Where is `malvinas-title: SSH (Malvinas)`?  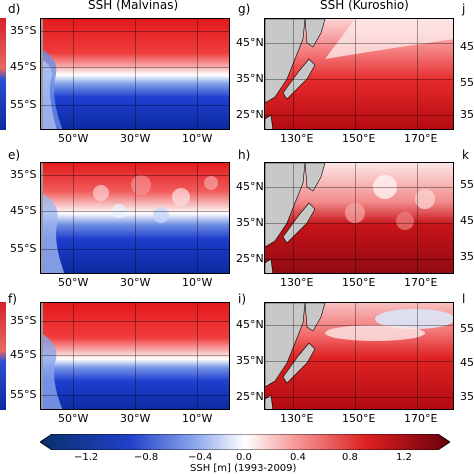 malvinas-title: SSH (Malvinas) is located at coordinates (133, 6).